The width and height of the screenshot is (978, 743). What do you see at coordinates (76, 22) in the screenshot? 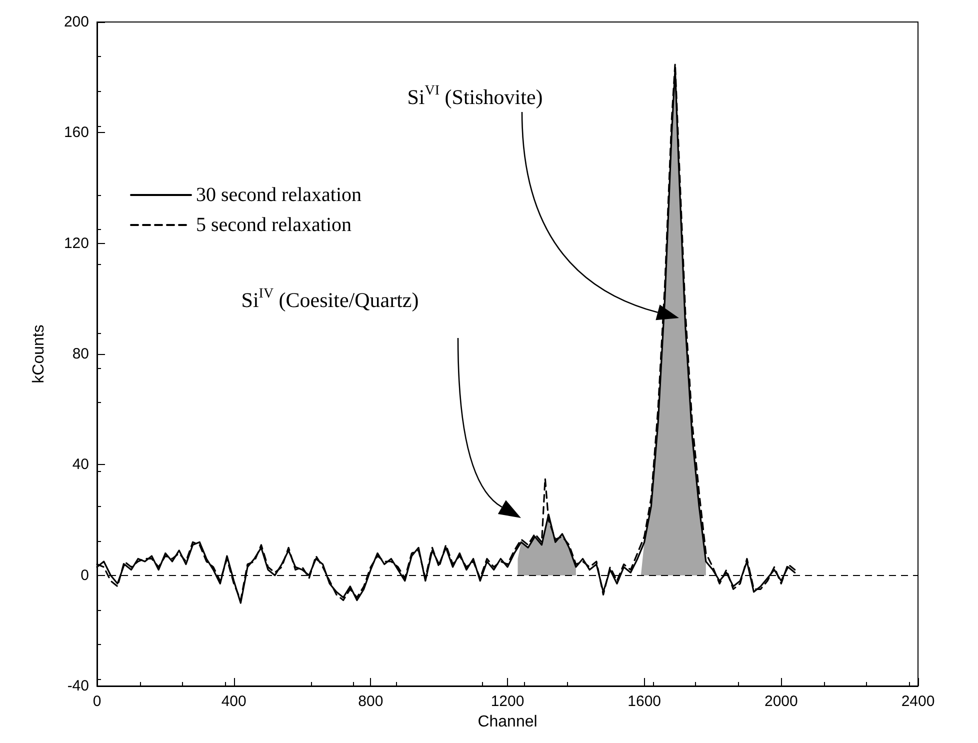
I see `y-tick-label: 200` at bounding box center [76, 22].